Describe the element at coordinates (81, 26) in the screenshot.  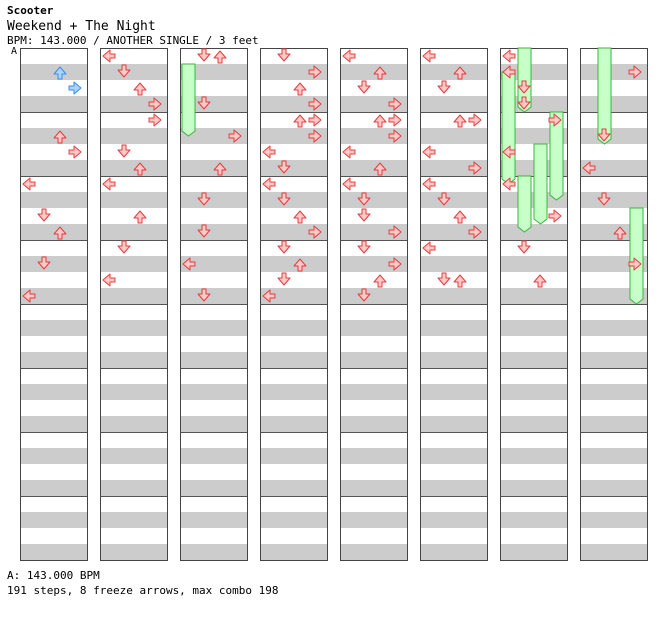
I see `song-title: Weekend + The Night` at that location.